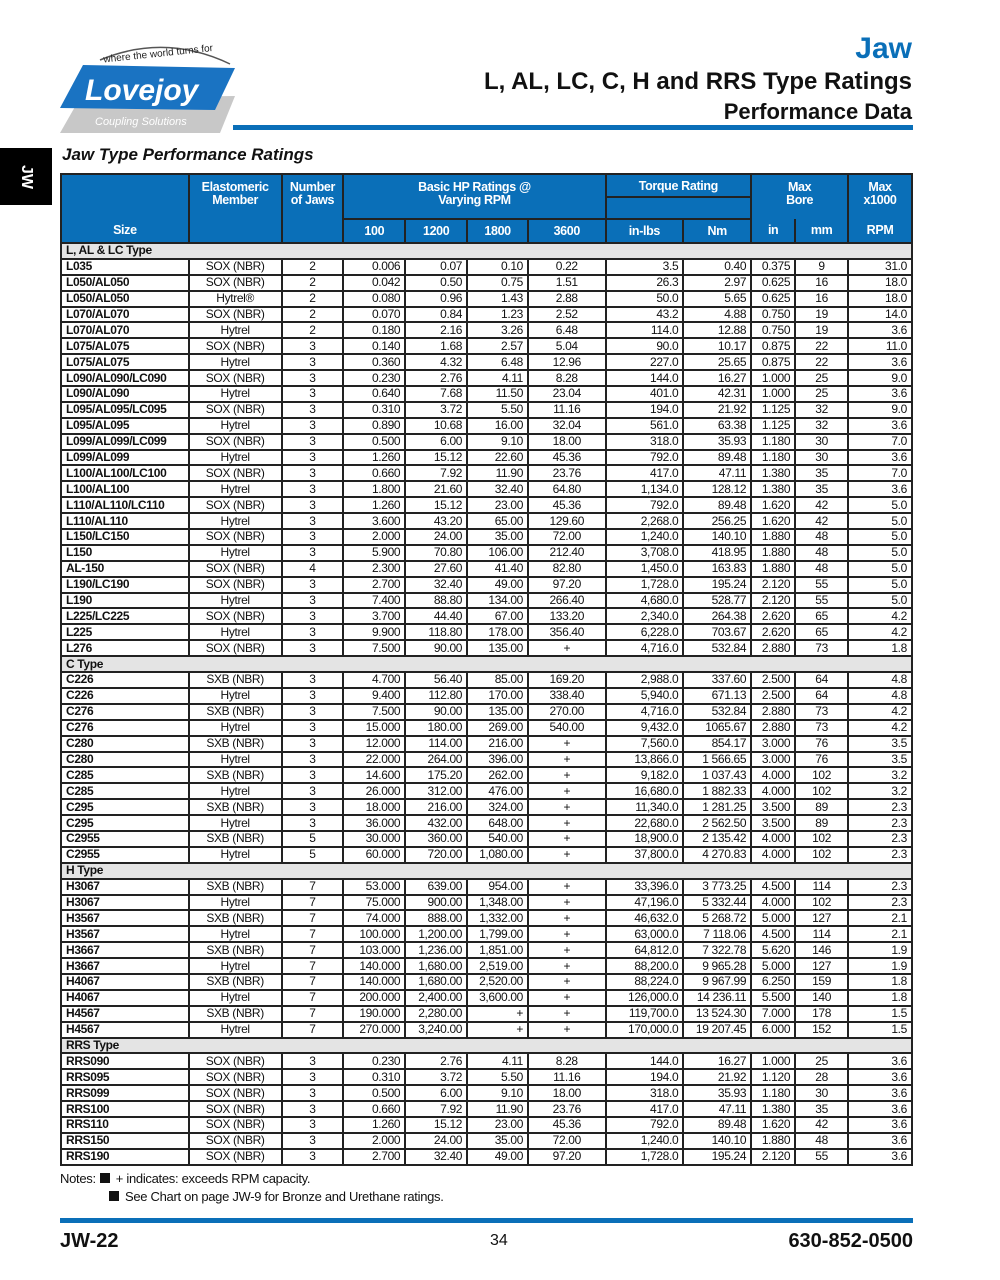 Image resolution: width=1000 pixels, height=1280 pixels. I want to click on cell-hp-1200: 15.12, so click(436, 457).